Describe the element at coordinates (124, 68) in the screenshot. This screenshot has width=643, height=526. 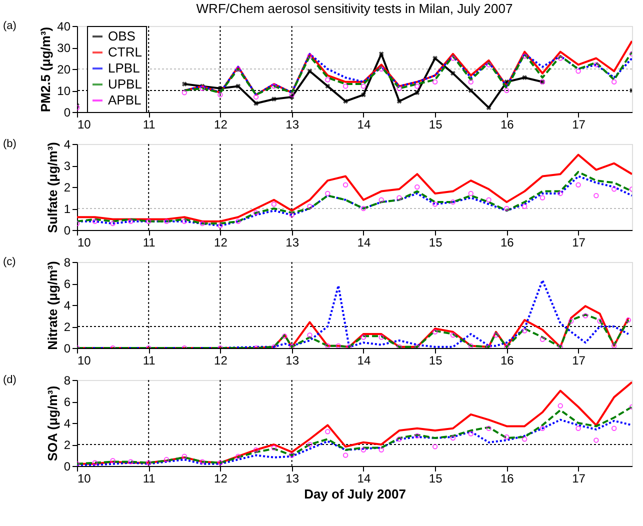
I see `legend-label: LPBL` at that location.